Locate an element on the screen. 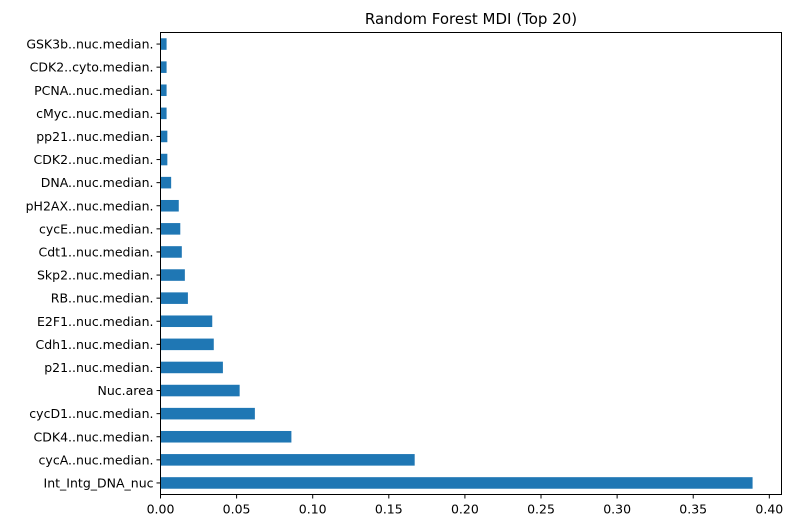 The height and width of the screenshot is (528, 793). y-tick-label: PCNA..nuc.median. is located at coordinates (93, 90).